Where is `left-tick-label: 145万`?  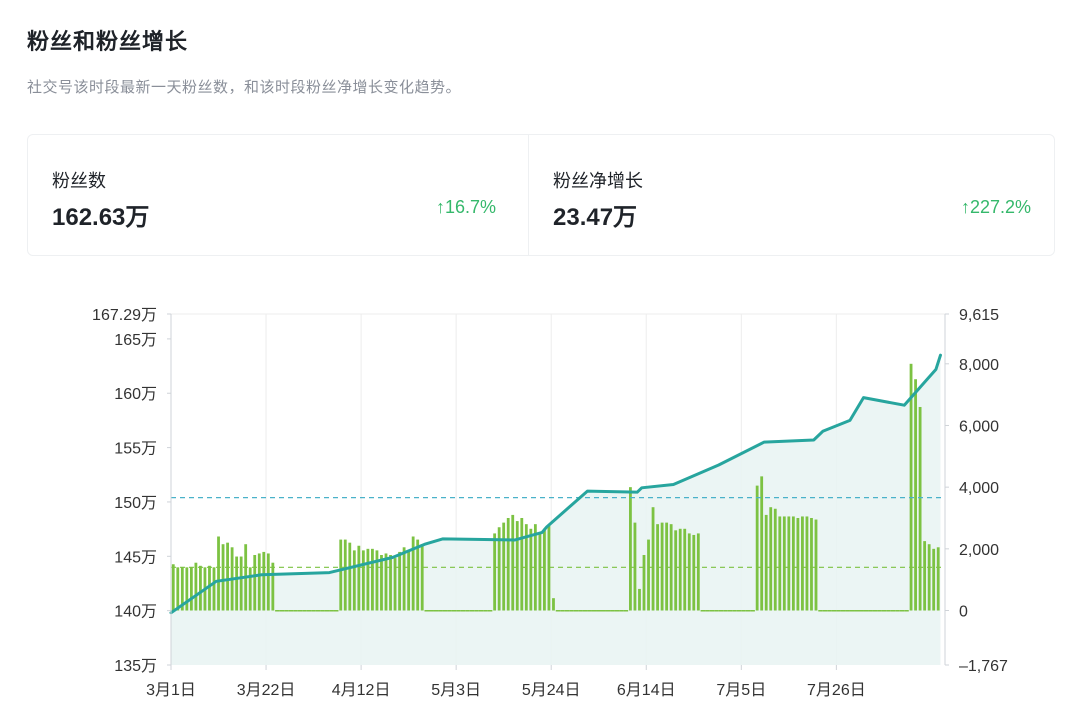
left-tick-label: 145万 is located at coordinates (135, 557).